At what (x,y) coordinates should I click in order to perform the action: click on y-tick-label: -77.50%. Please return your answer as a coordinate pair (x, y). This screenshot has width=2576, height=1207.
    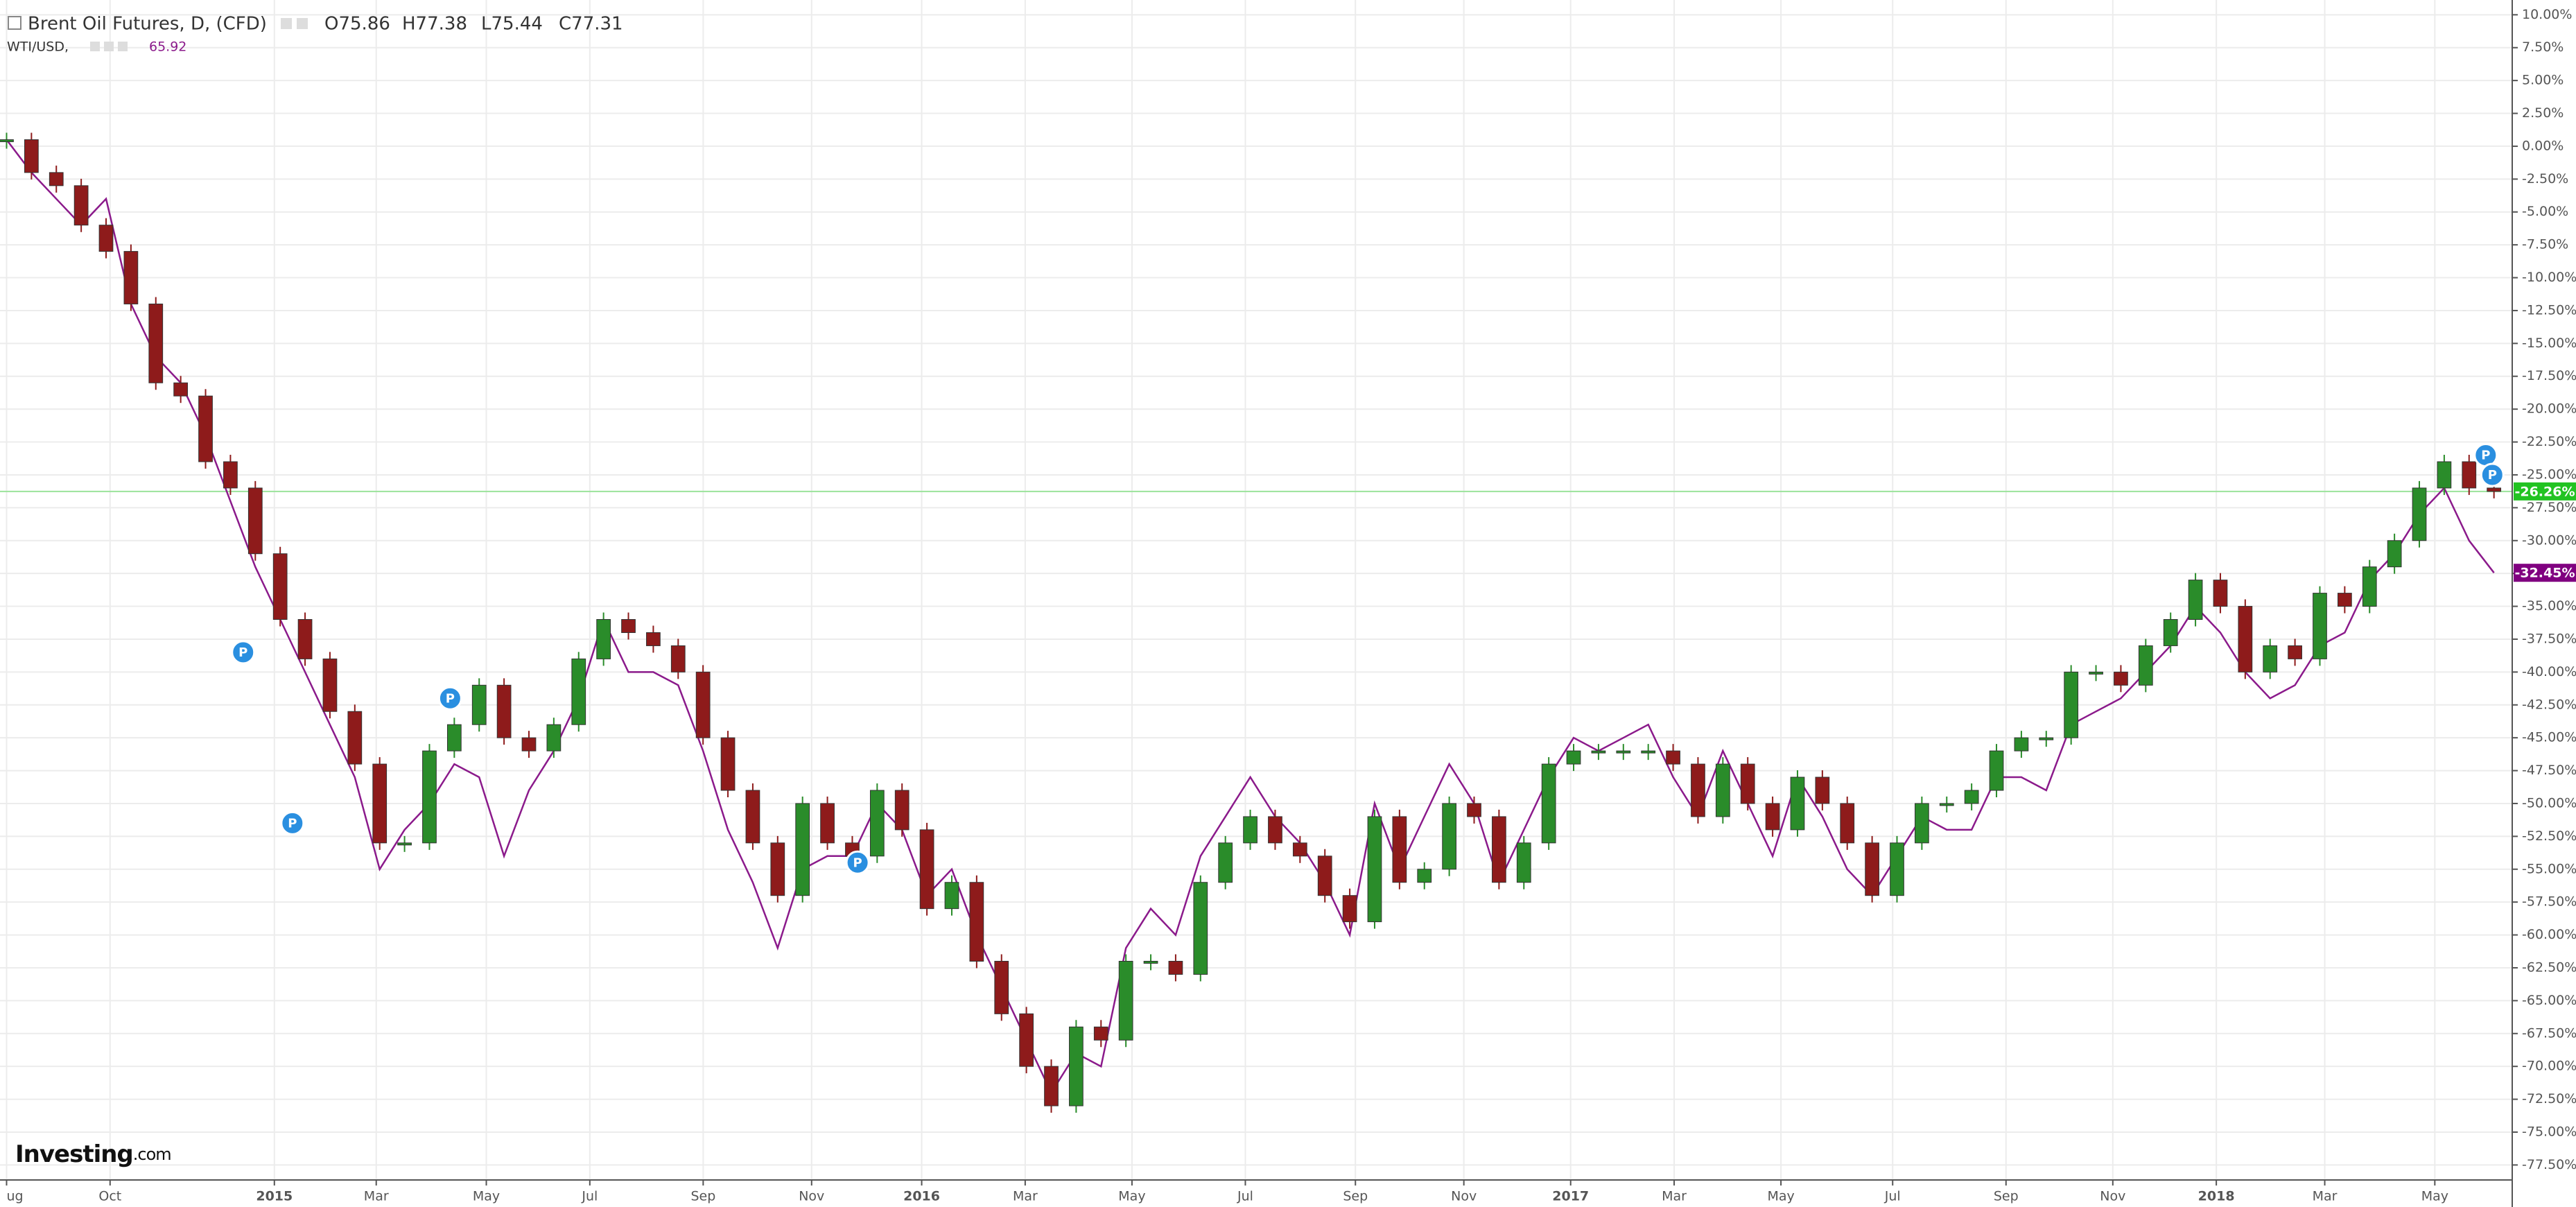
    Looking at the image, I should click on (2549, 1164).